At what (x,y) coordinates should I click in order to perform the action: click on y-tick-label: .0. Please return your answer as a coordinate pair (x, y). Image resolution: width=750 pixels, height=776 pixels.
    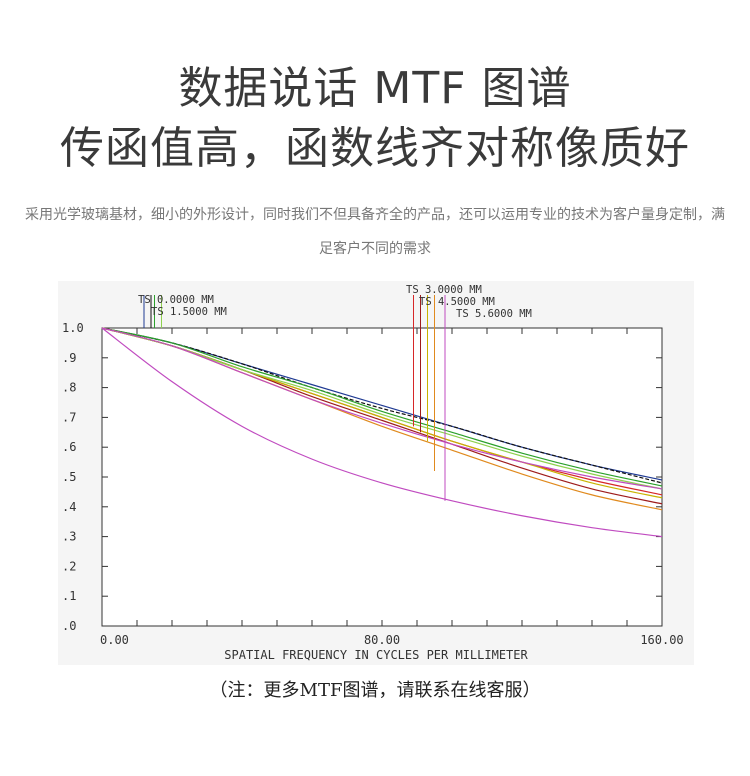
    Looking at the image, I should click on (69, 626).